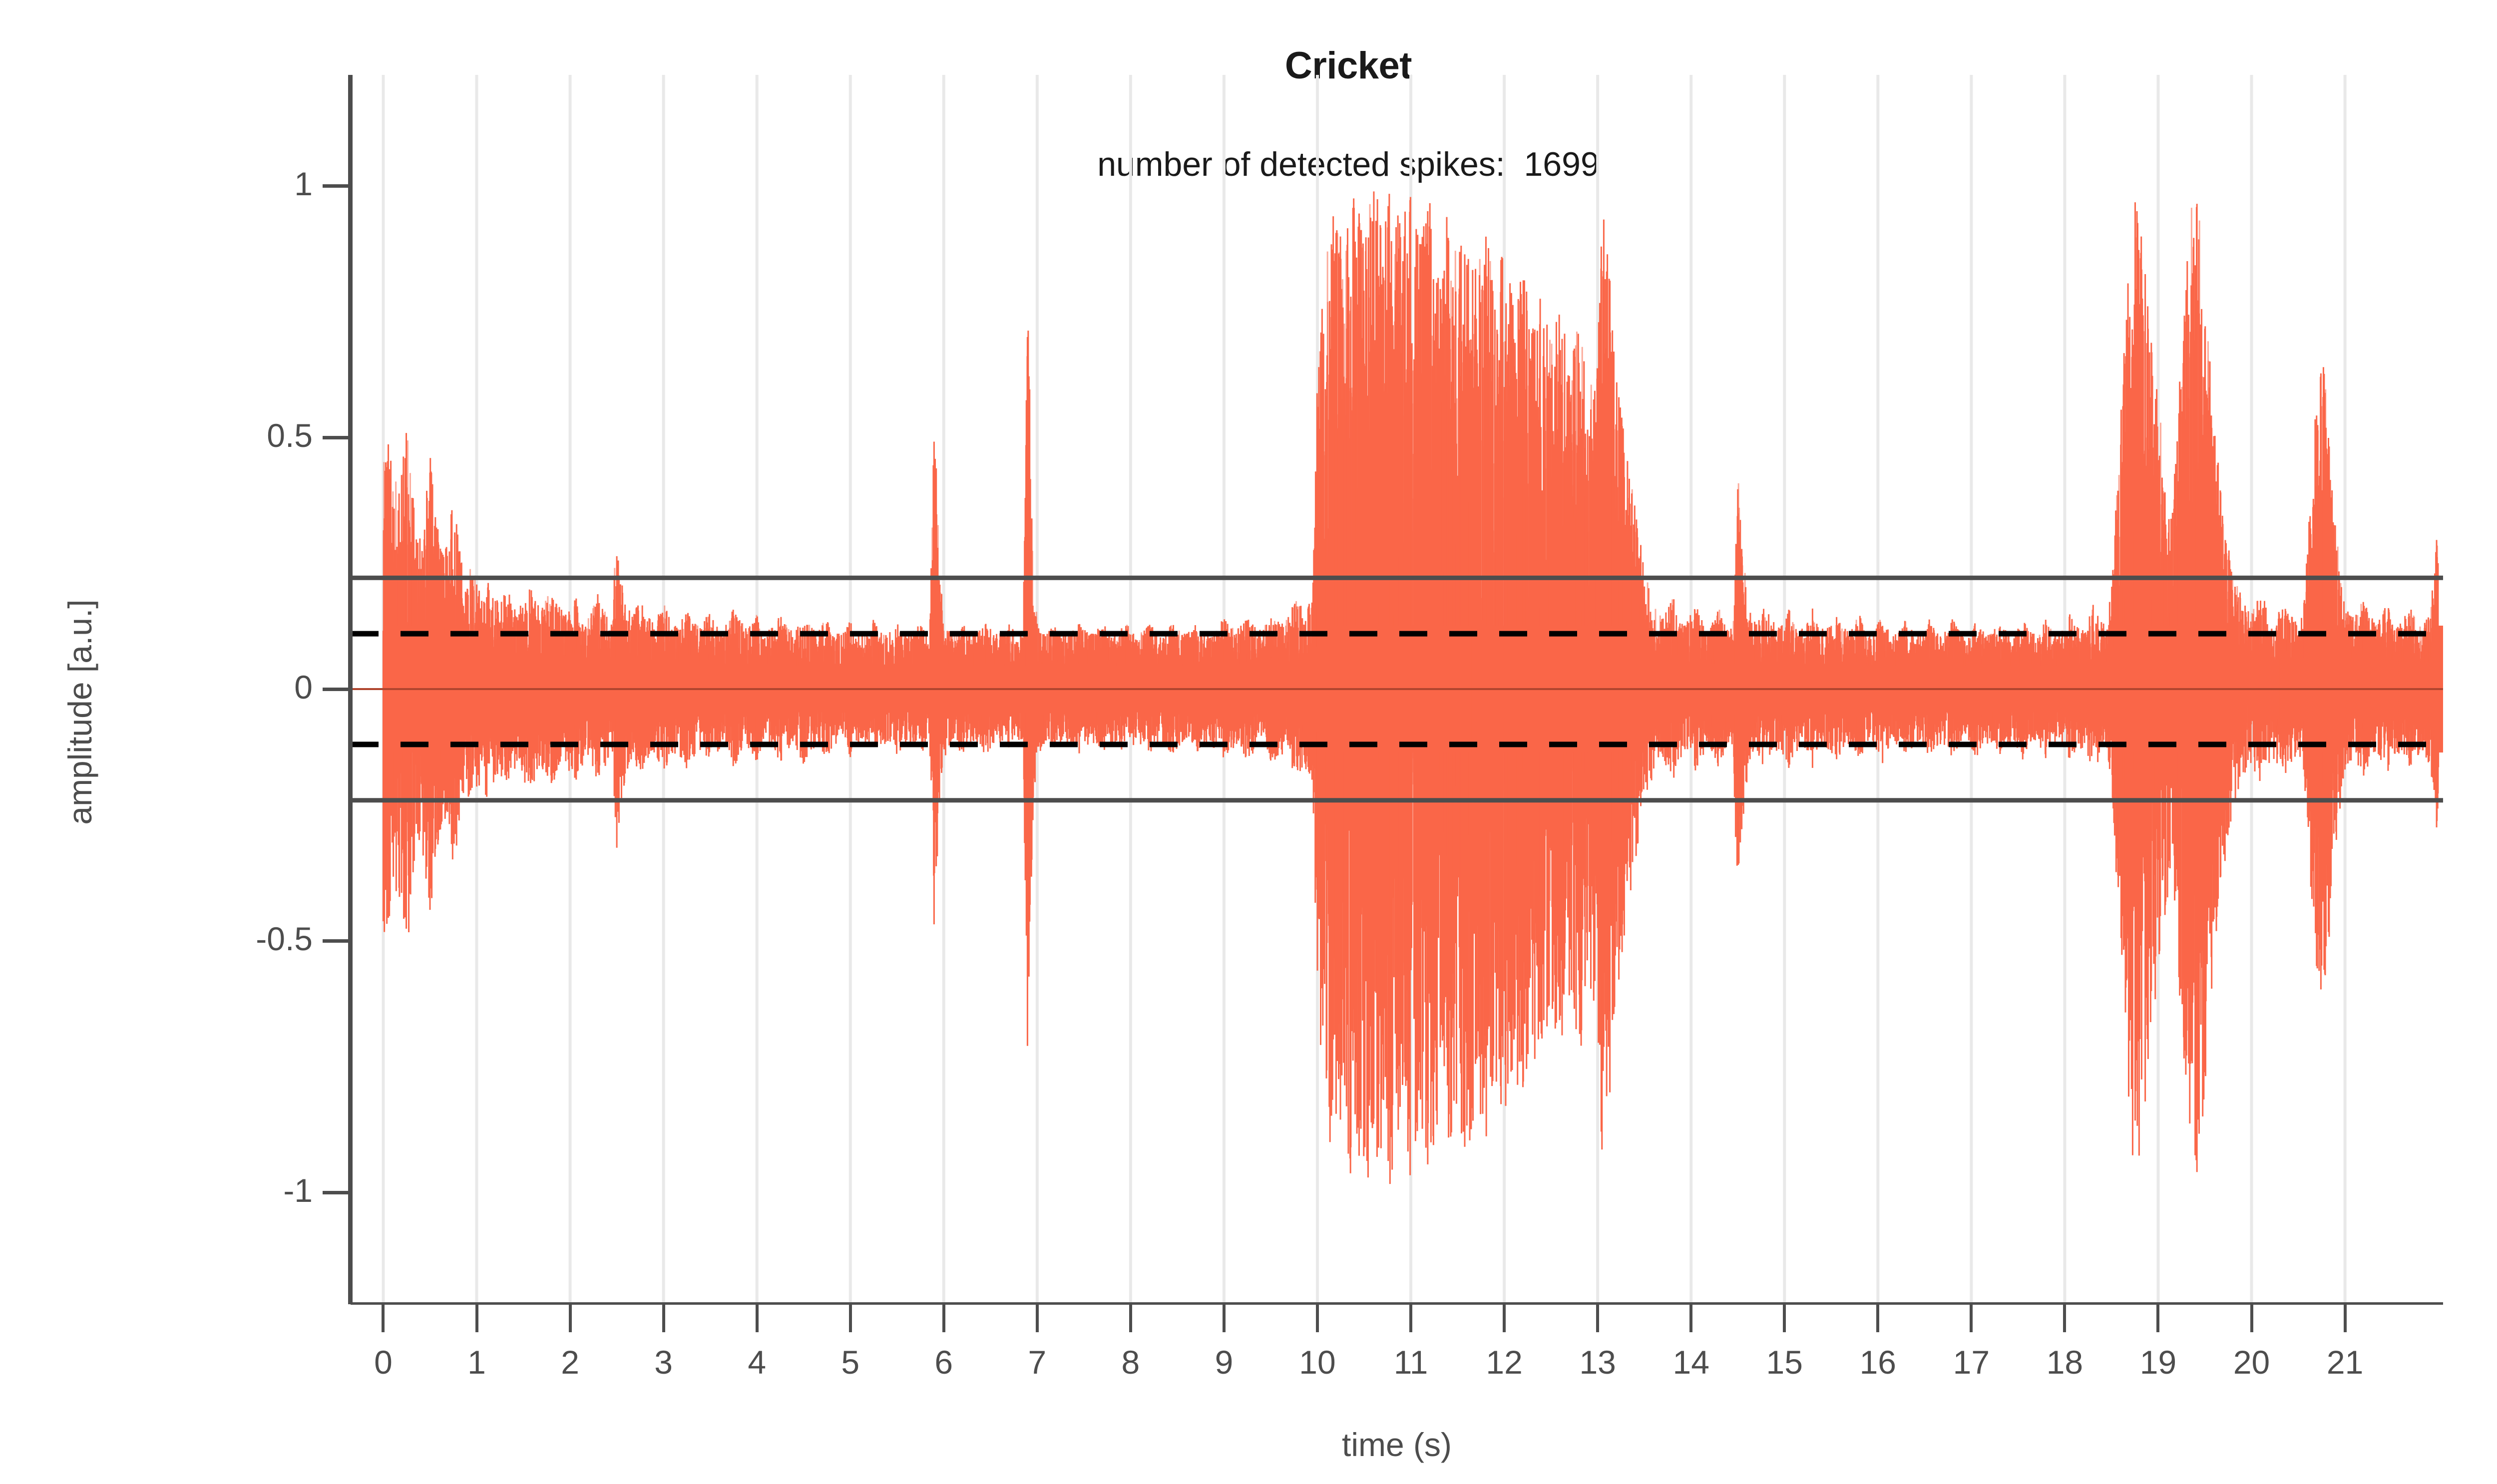 The image size is (2497, 1484). I want to click on x-tick-label: 8, so click(1130, 1362).